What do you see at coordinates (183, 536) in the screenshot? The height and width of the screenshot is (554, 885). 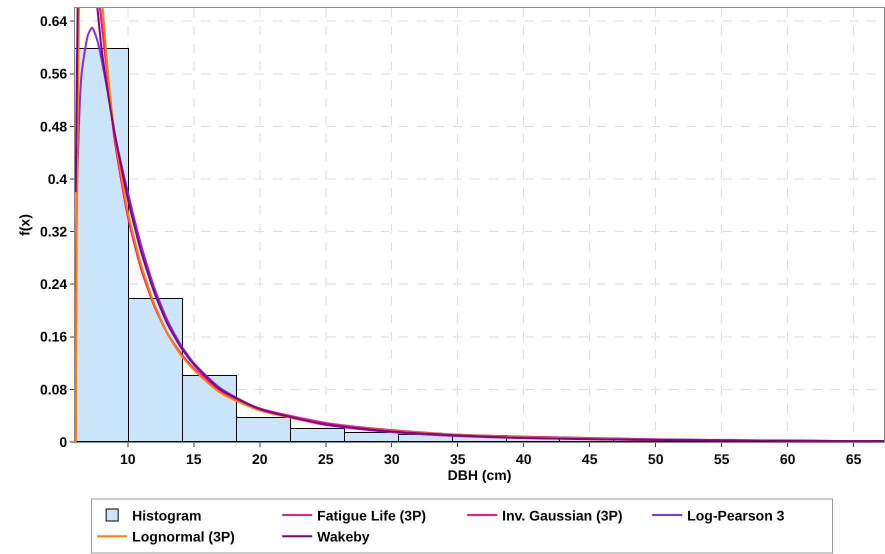 I see `legend-label: Lognormal (3P)` at bounding box center [183, 536].